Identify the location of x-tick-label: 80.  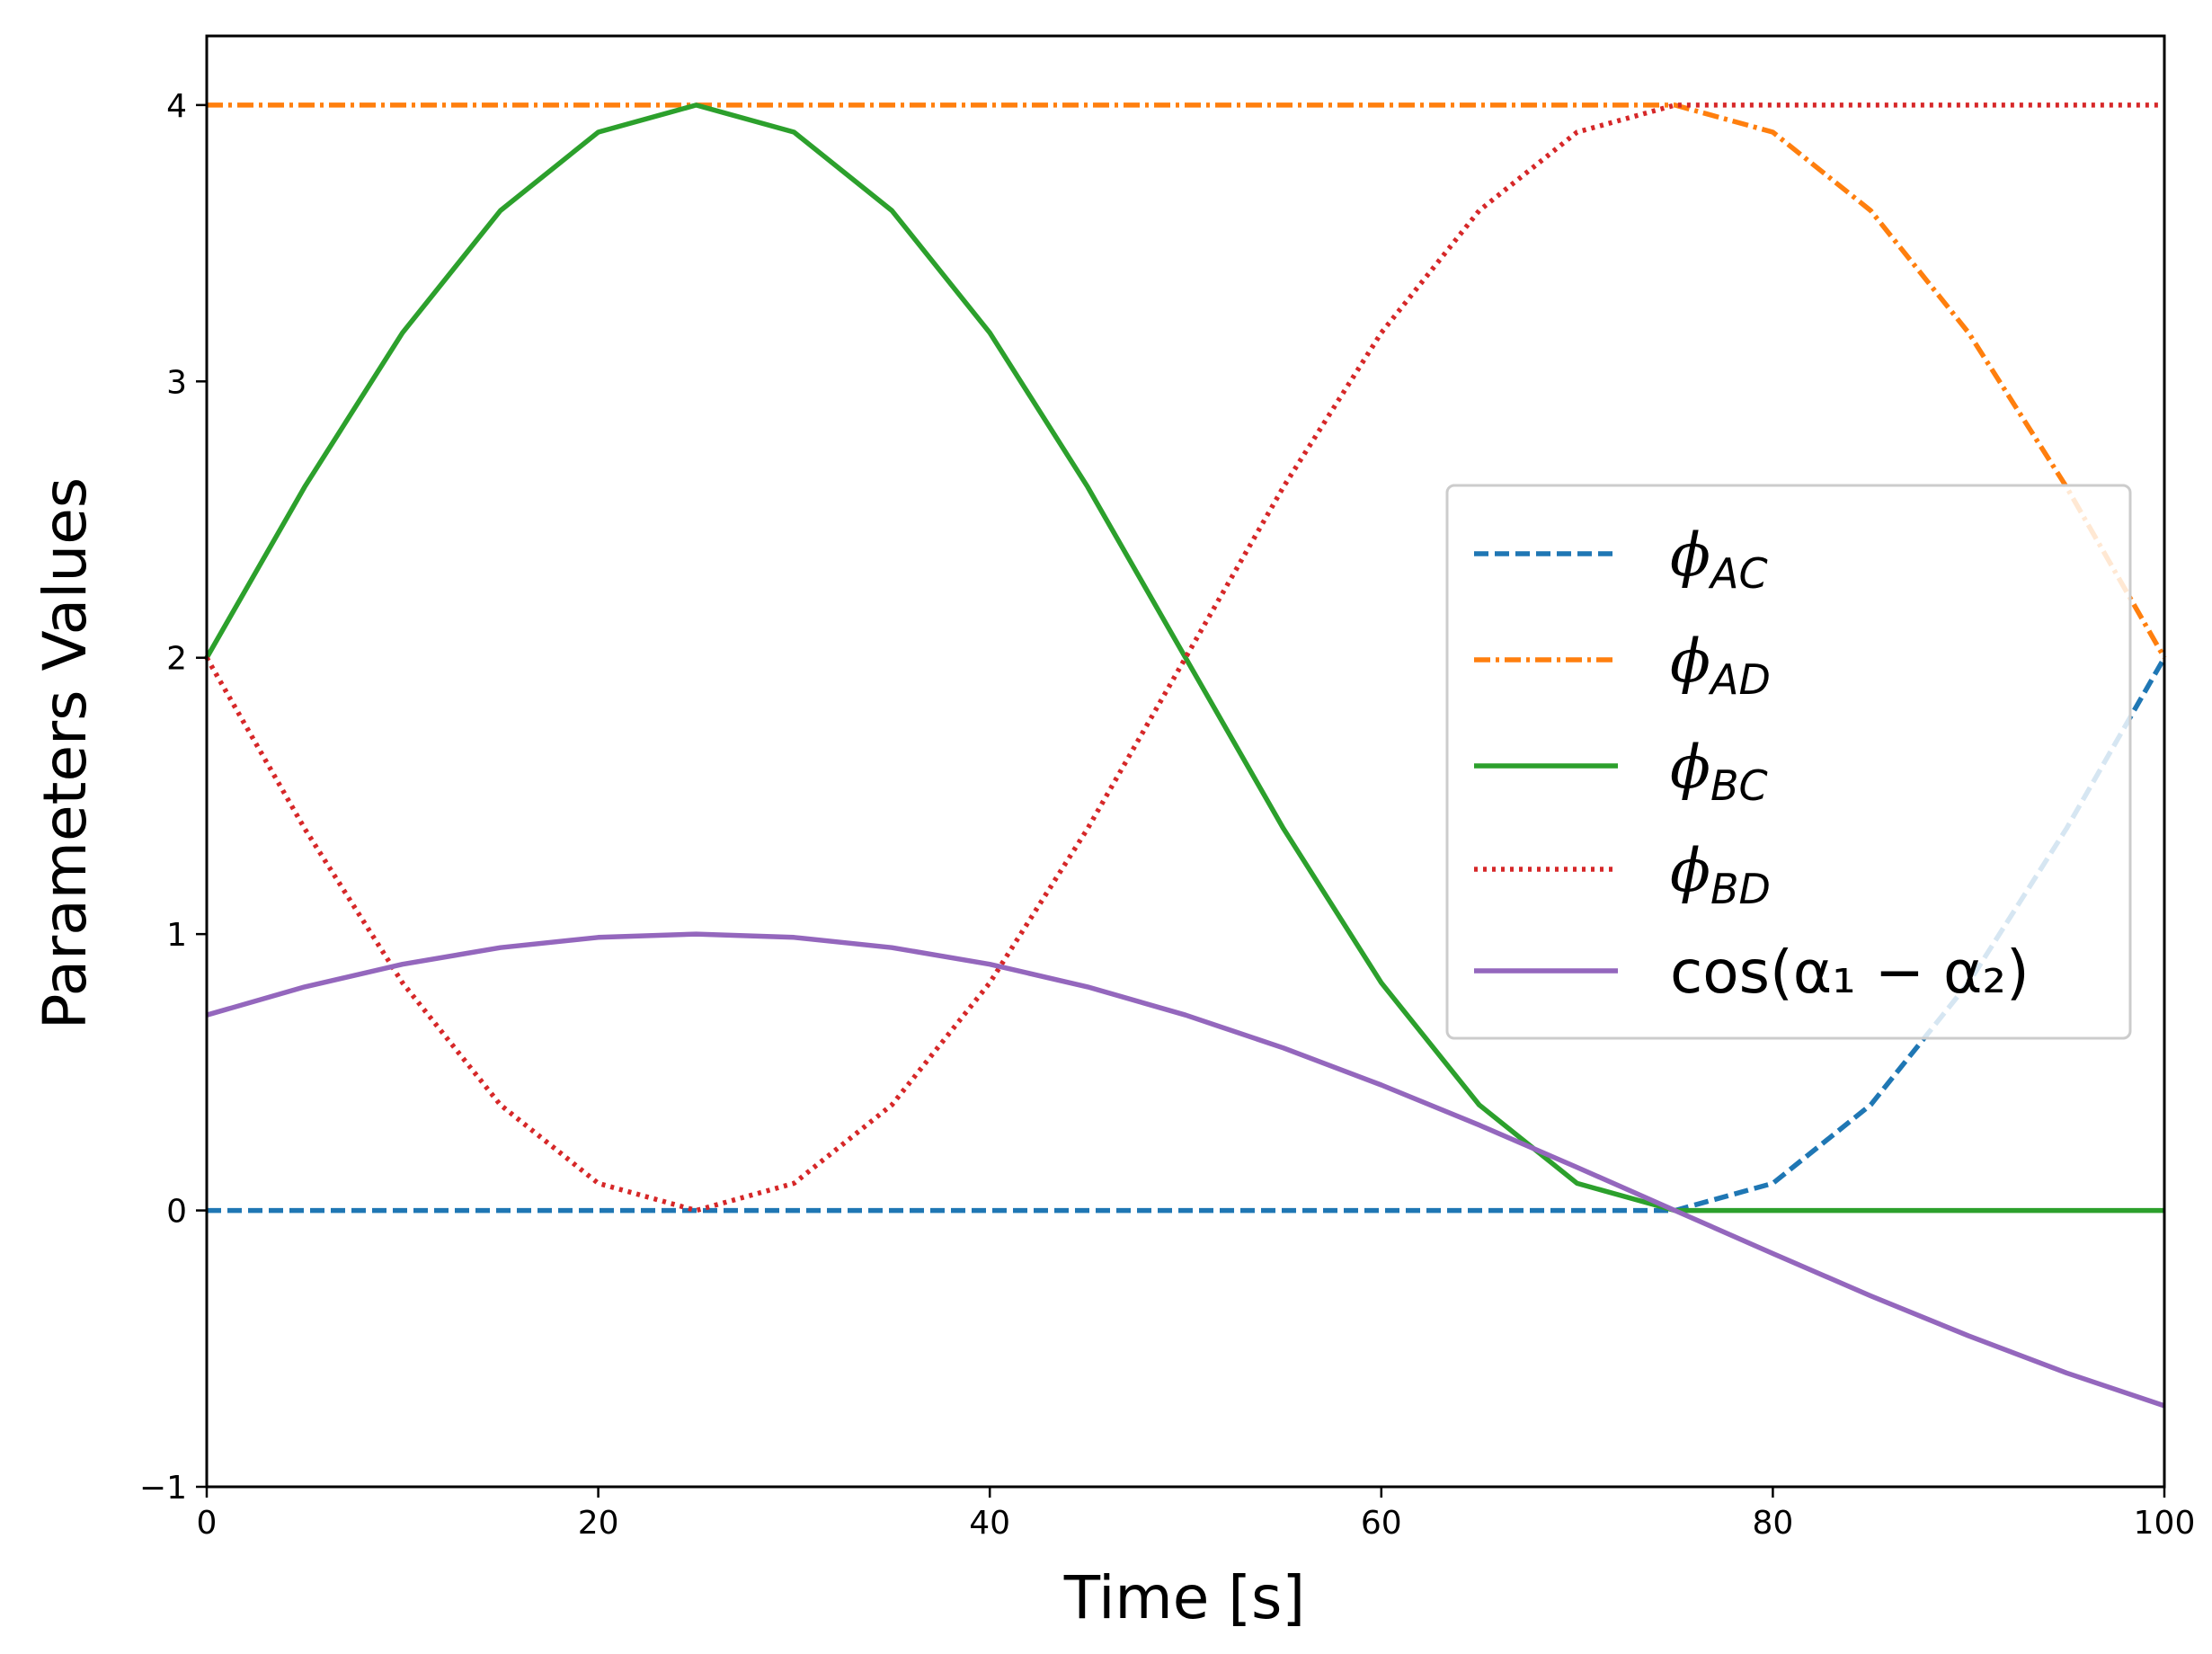
(1772, 1523).